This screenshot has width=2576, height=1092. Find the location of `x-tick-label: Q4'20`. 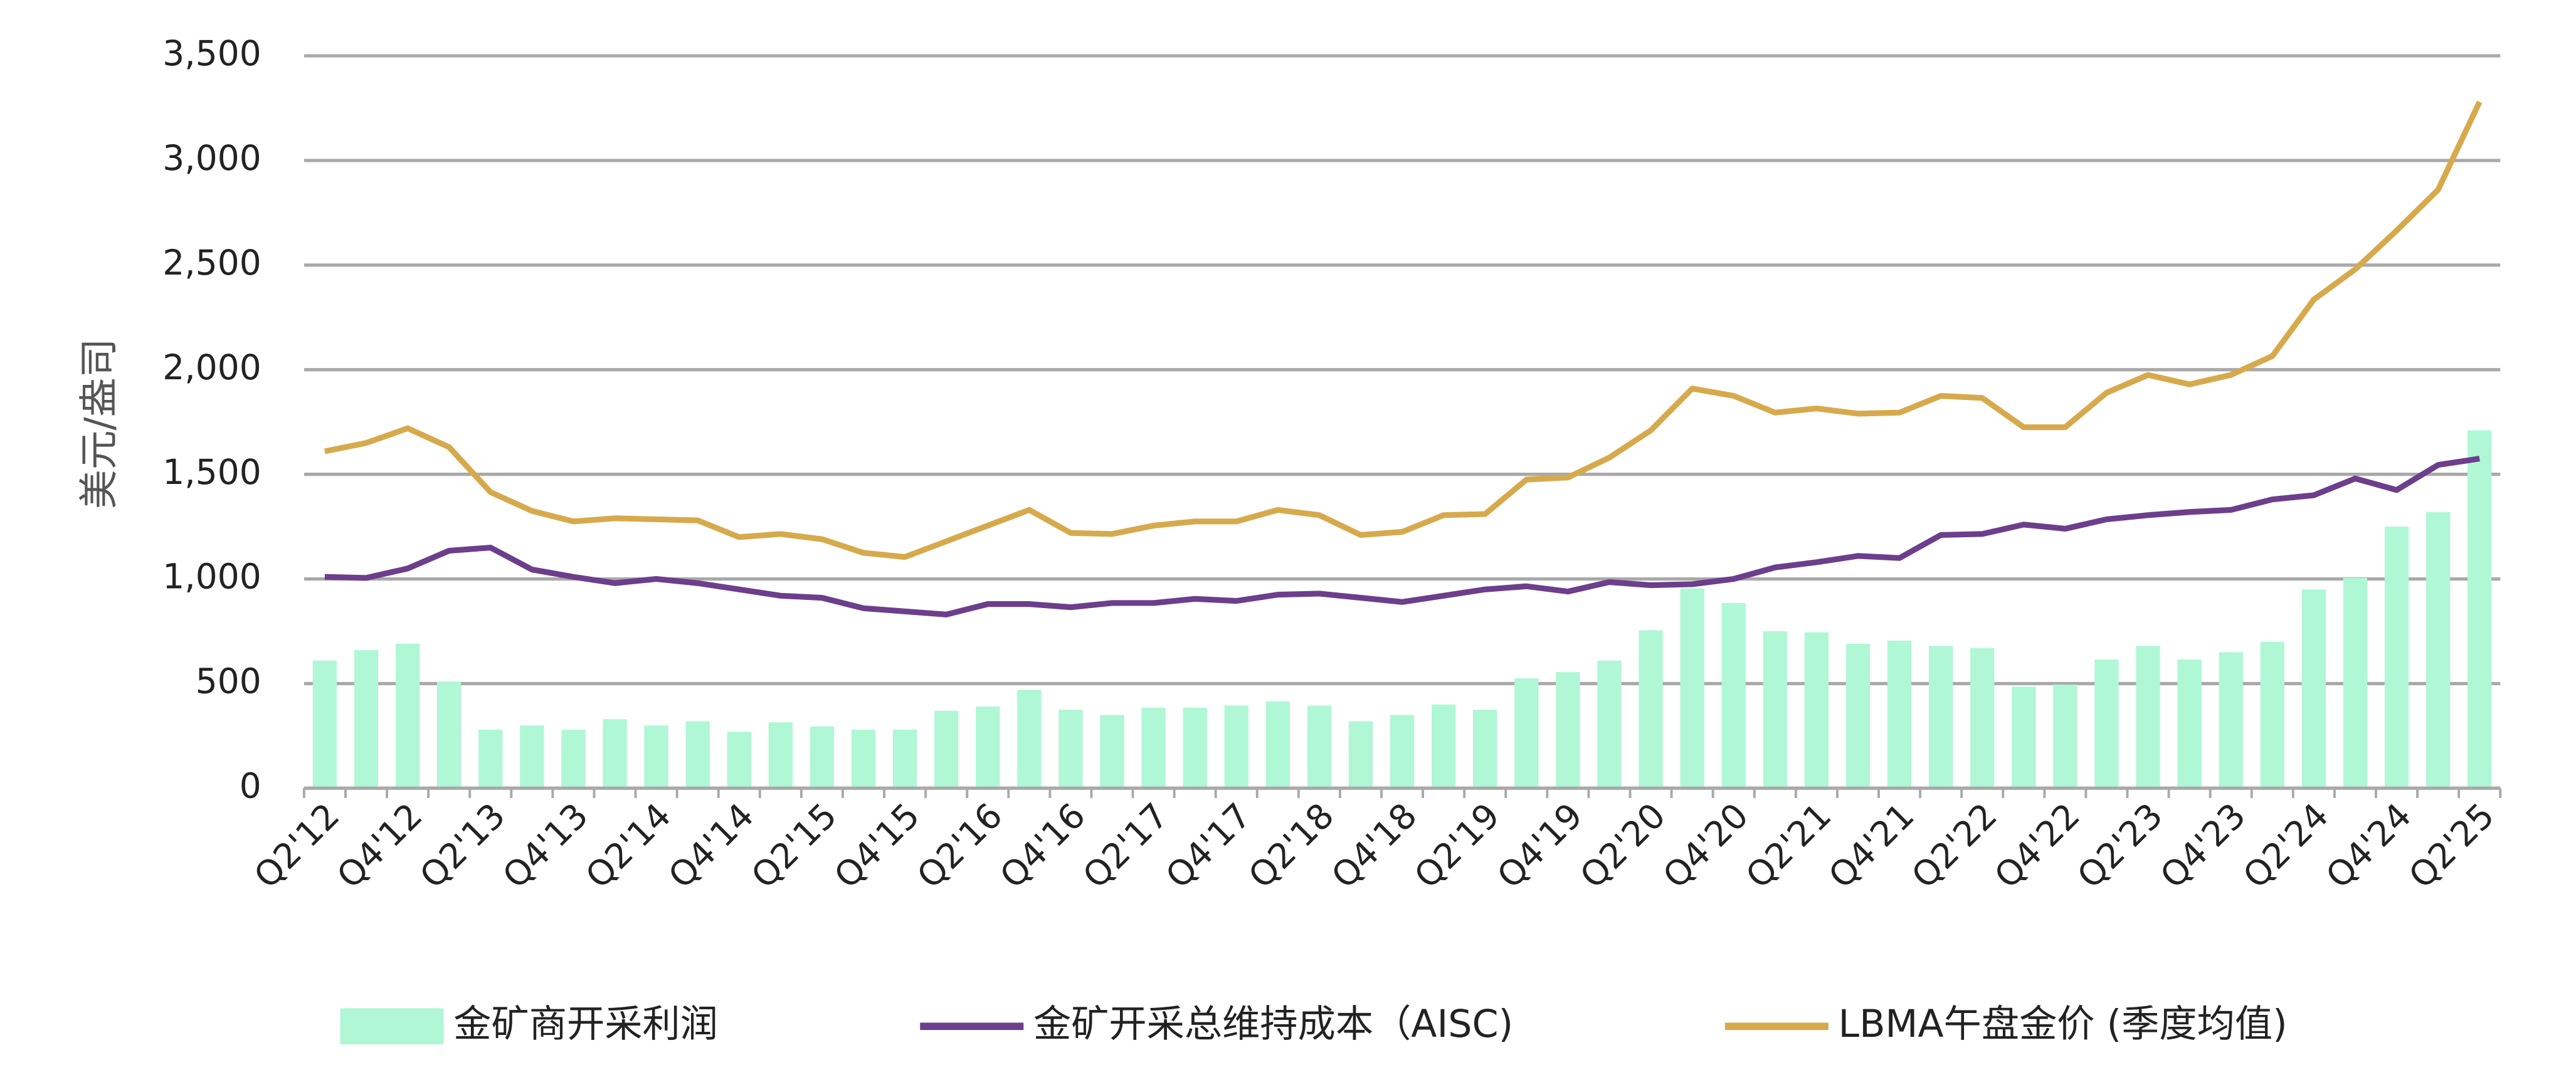

x-tick-label: Q4'20 is located at coordinates (1705, 846).